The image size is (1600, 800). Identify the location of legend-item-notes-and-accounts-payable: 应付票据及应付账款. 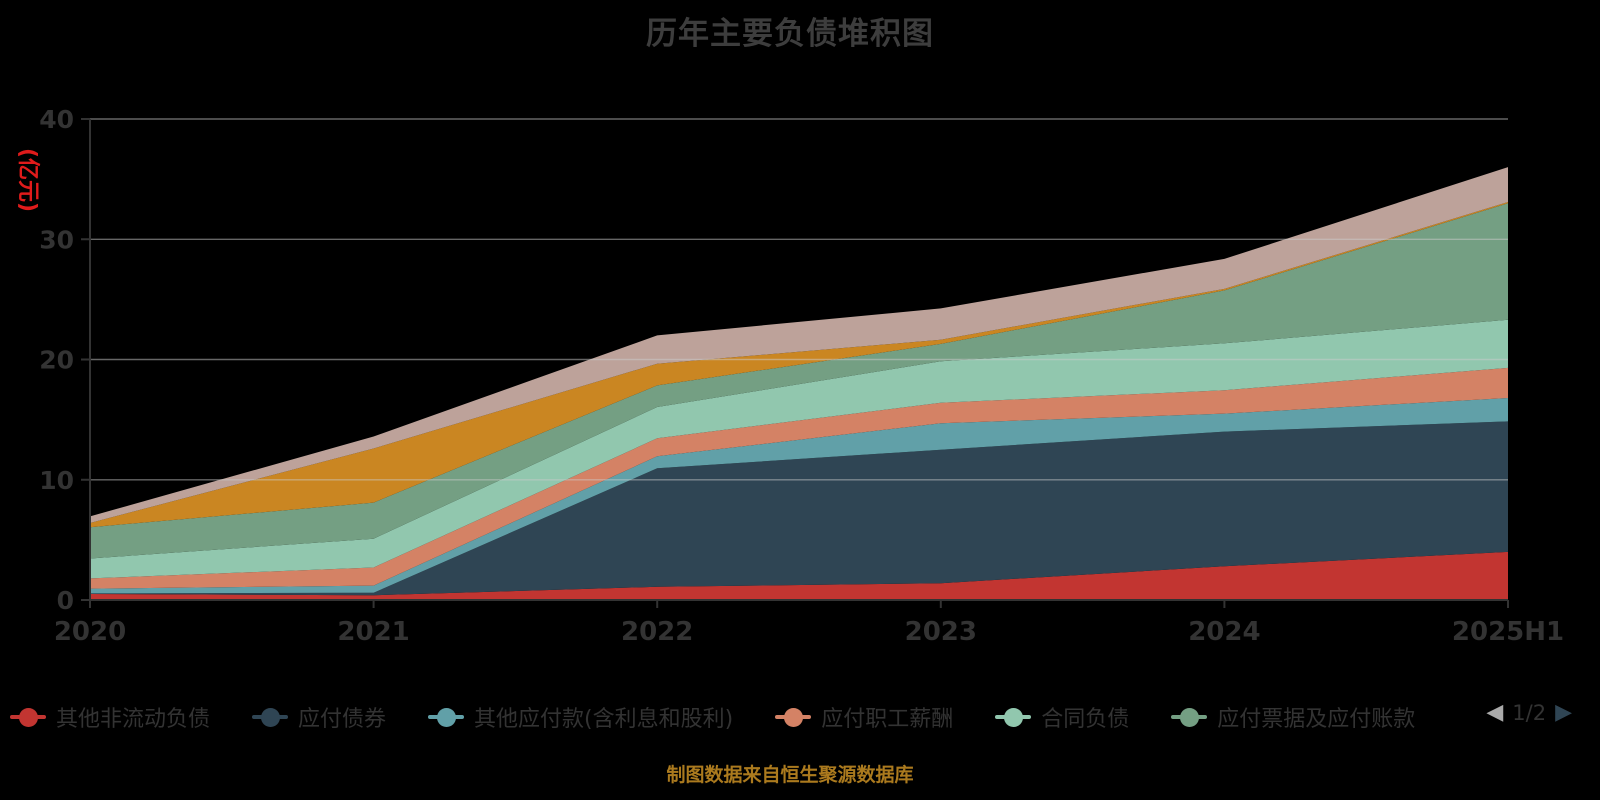
(1293, 717).